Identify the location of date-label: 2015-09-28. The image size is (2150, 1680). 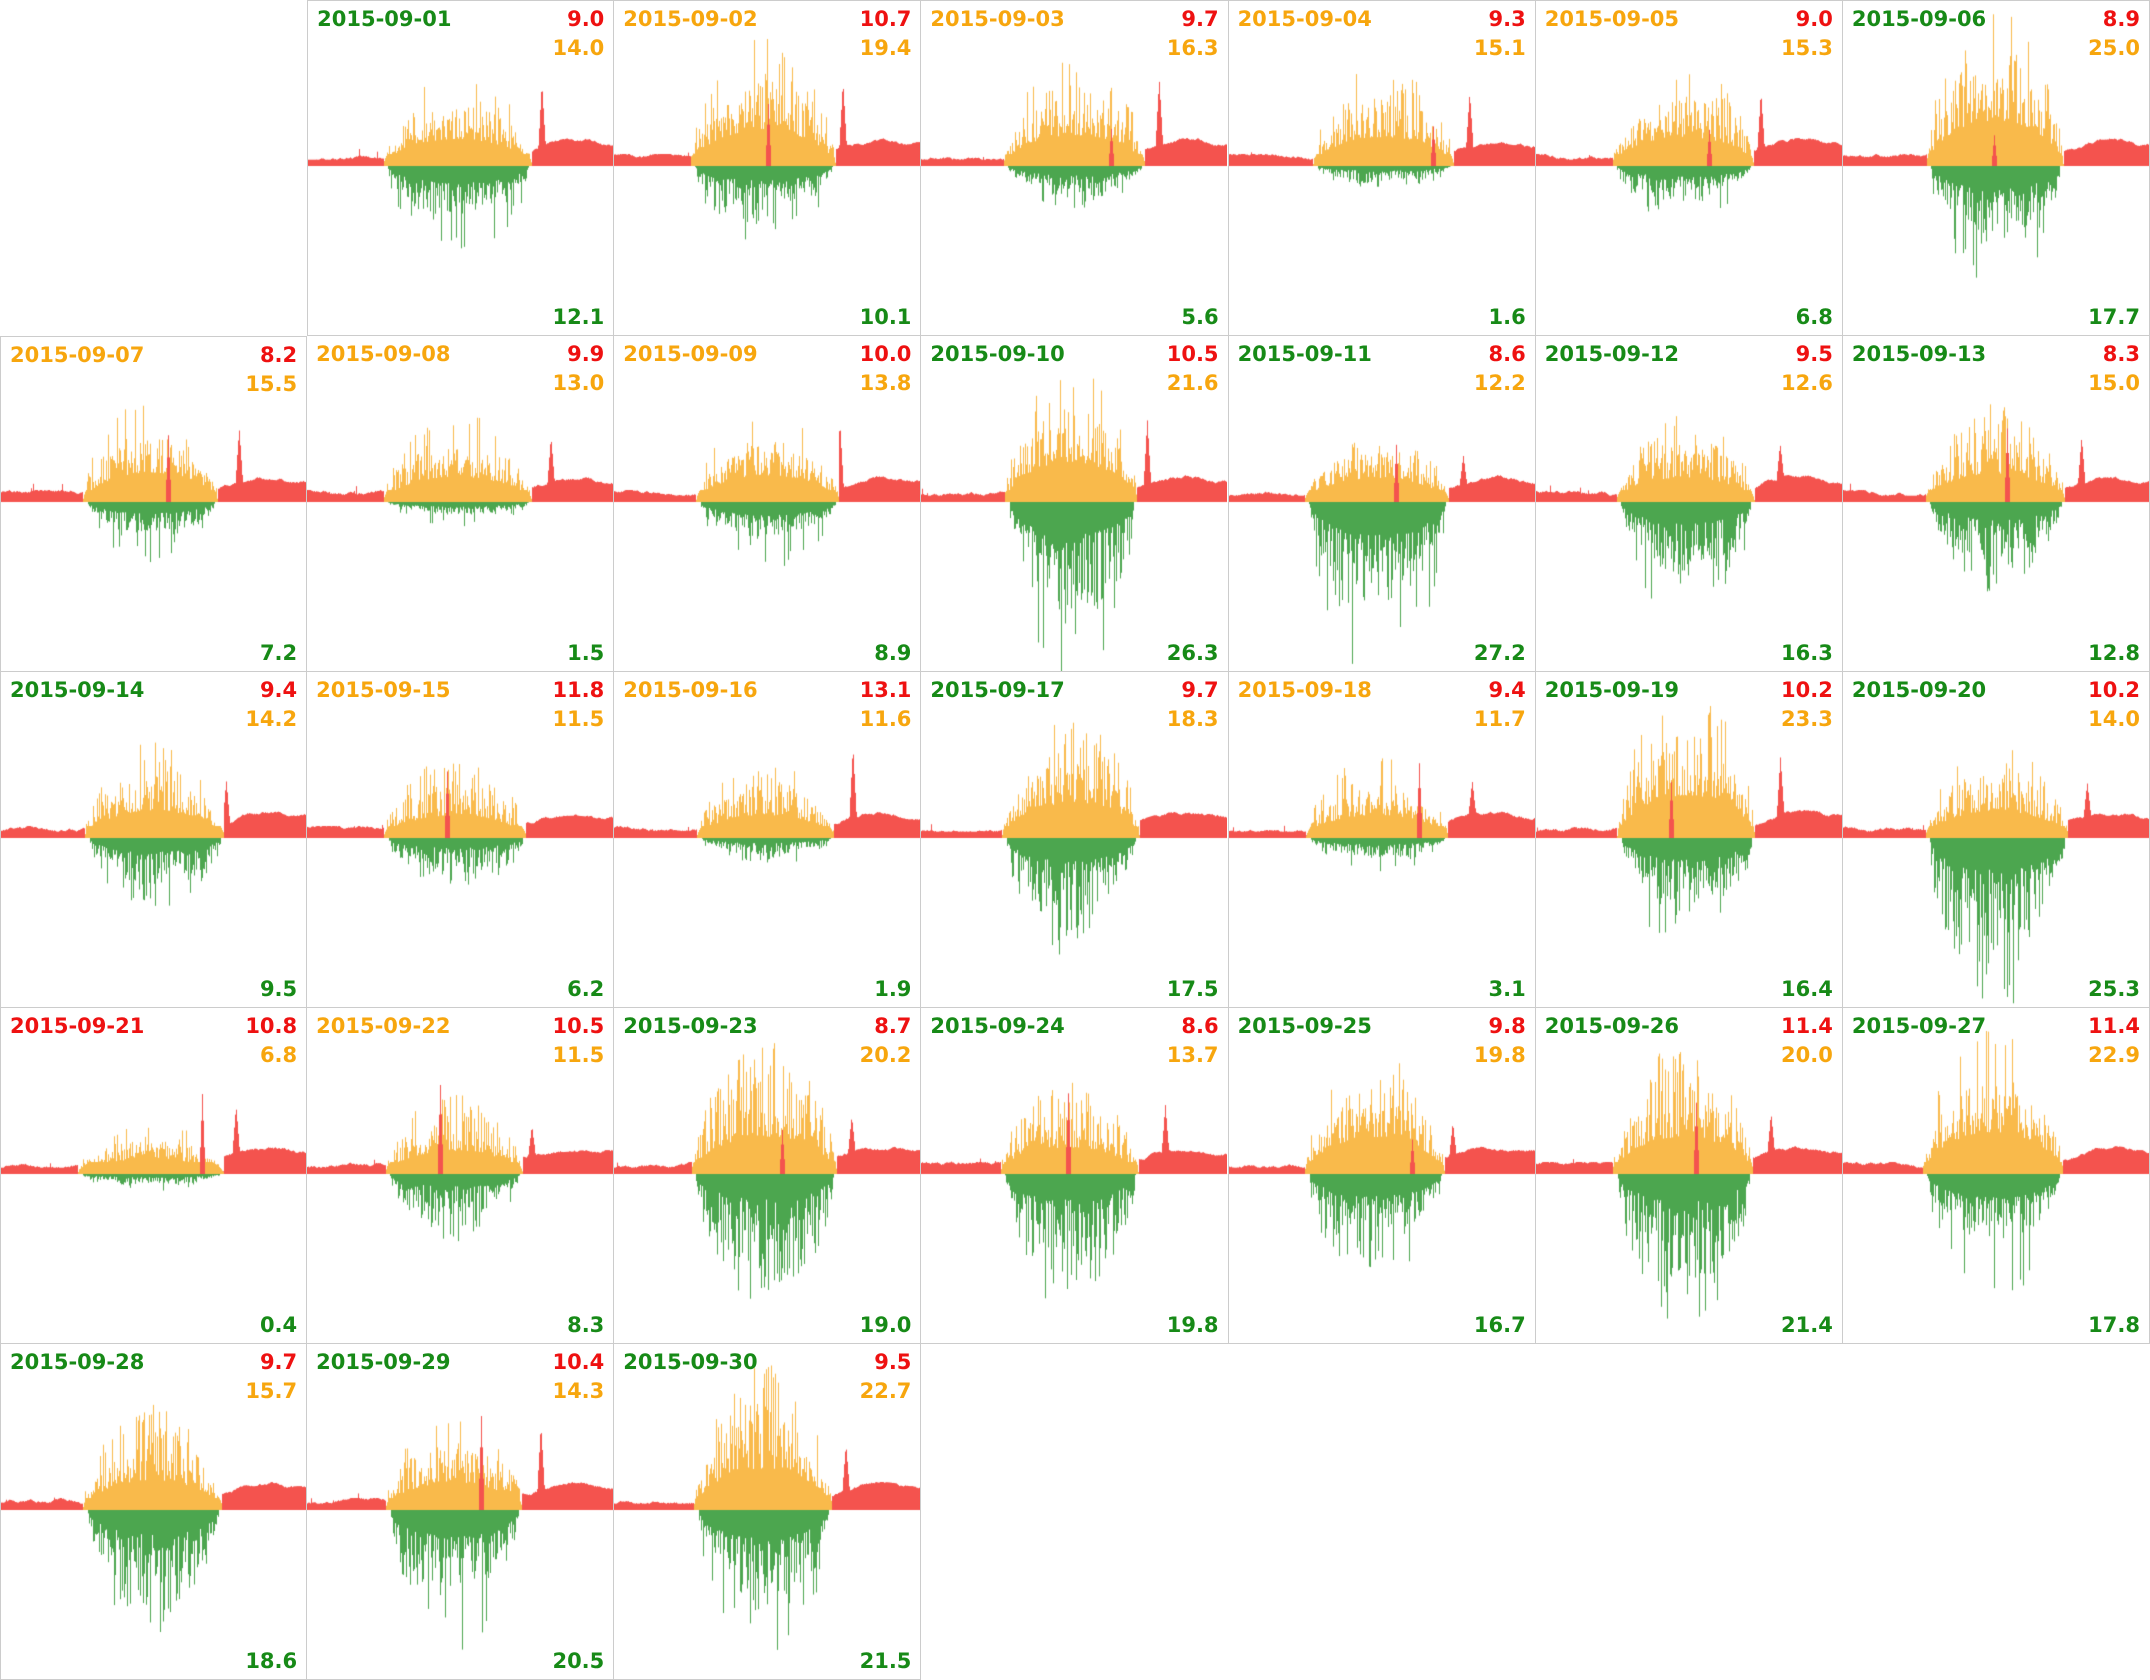
(77, 1362).